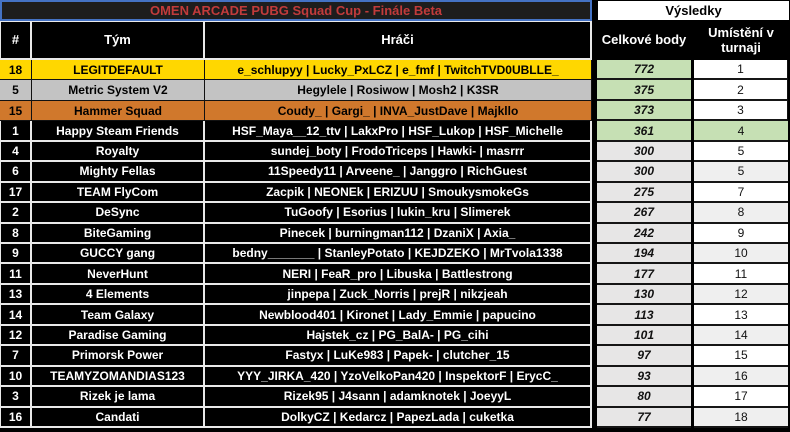 The width and height of the screenshot is (790, 432). Describe the element at coordinates (118, 295) in the screenshot. I see `team-cell: 4 Elements` at that location.